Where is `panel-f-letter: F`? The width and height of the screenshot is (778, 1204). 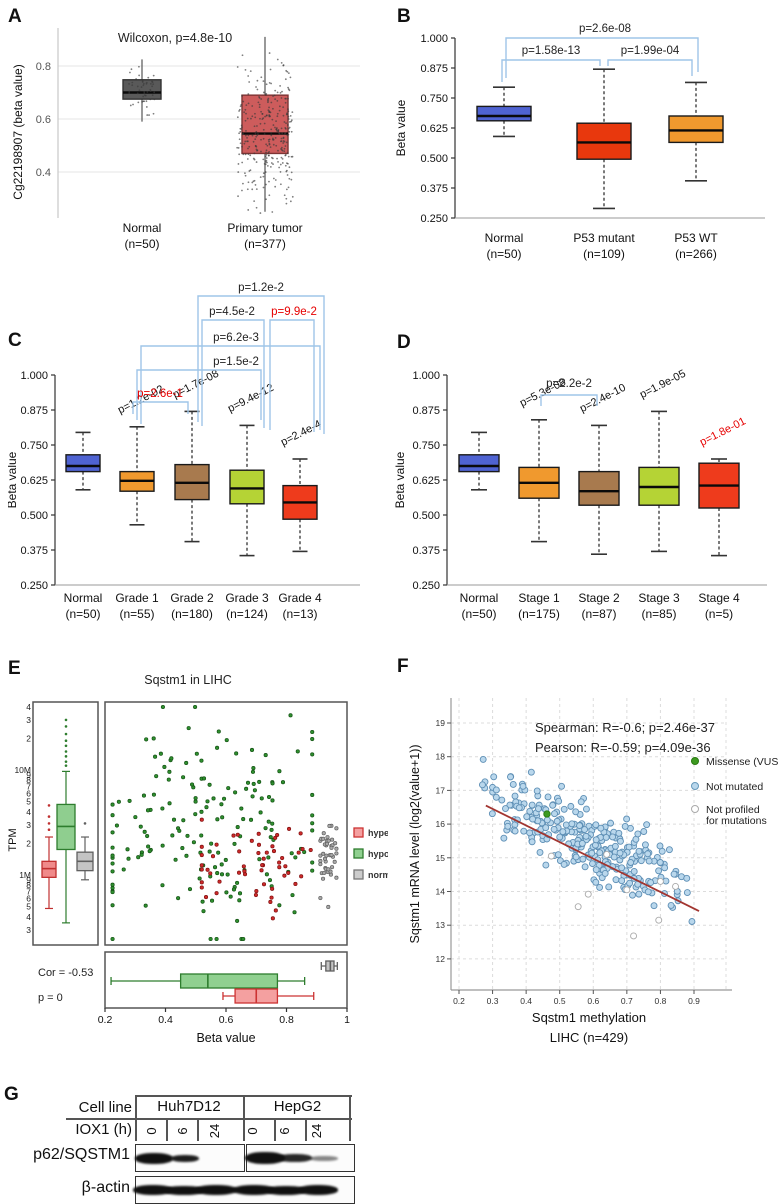
panel-f-letter: F is located at coordinates (403, 666).